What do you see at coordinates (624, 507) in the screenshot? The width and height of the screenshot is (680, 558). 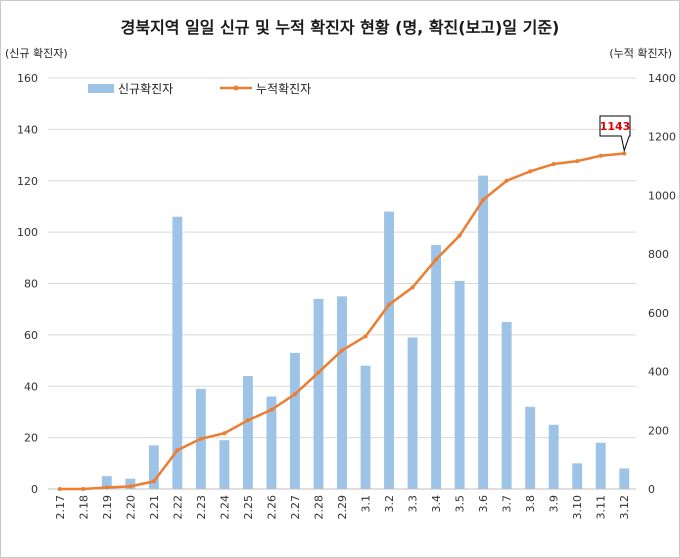 I see `x-axis-tick-label: 3.12` at bounding box center [624, 507].